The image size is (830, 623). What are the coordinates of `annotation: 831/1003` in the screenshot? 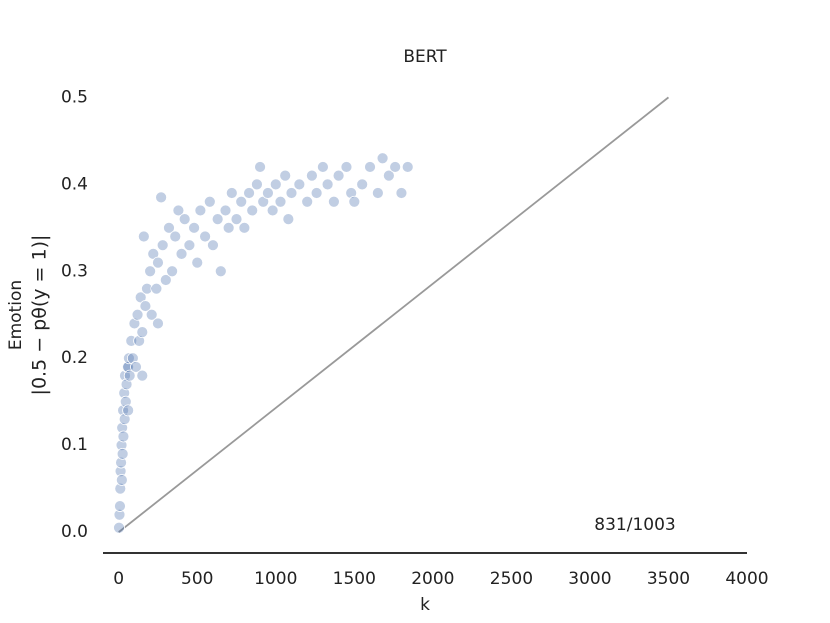 It's located at (634, 525).